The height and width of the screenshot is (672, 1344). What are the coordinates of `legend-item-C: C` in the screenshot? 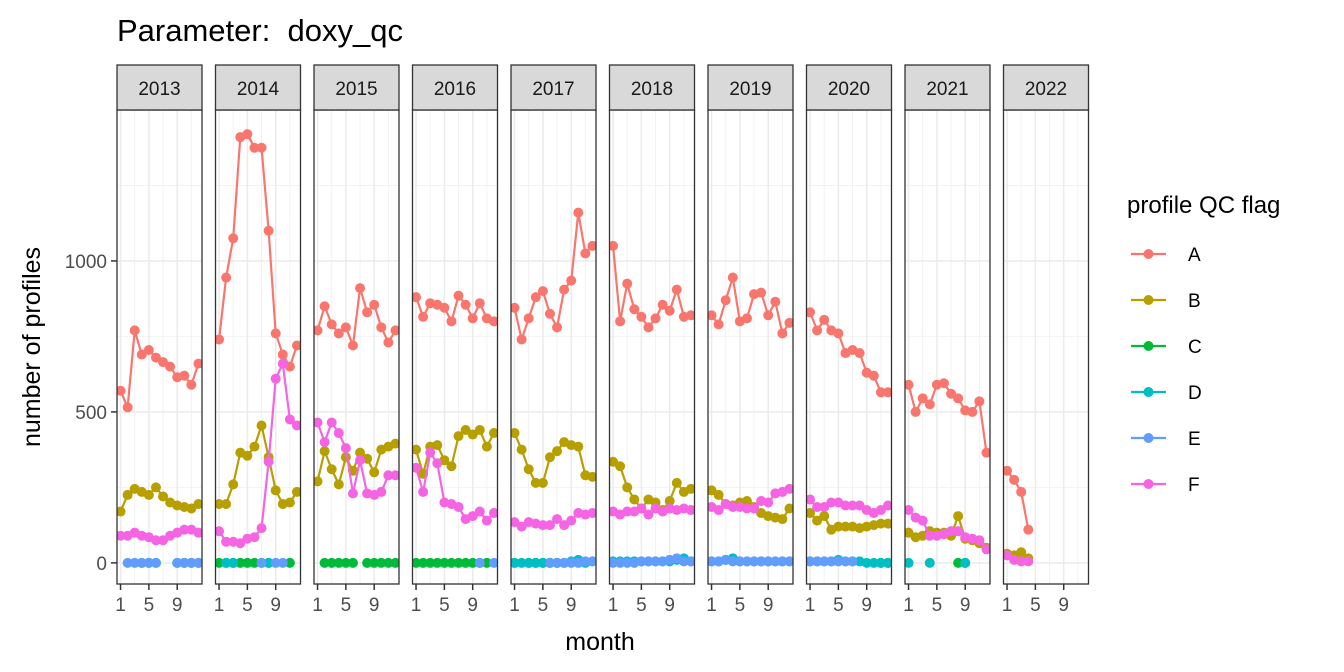 It's located at (1166, 347).